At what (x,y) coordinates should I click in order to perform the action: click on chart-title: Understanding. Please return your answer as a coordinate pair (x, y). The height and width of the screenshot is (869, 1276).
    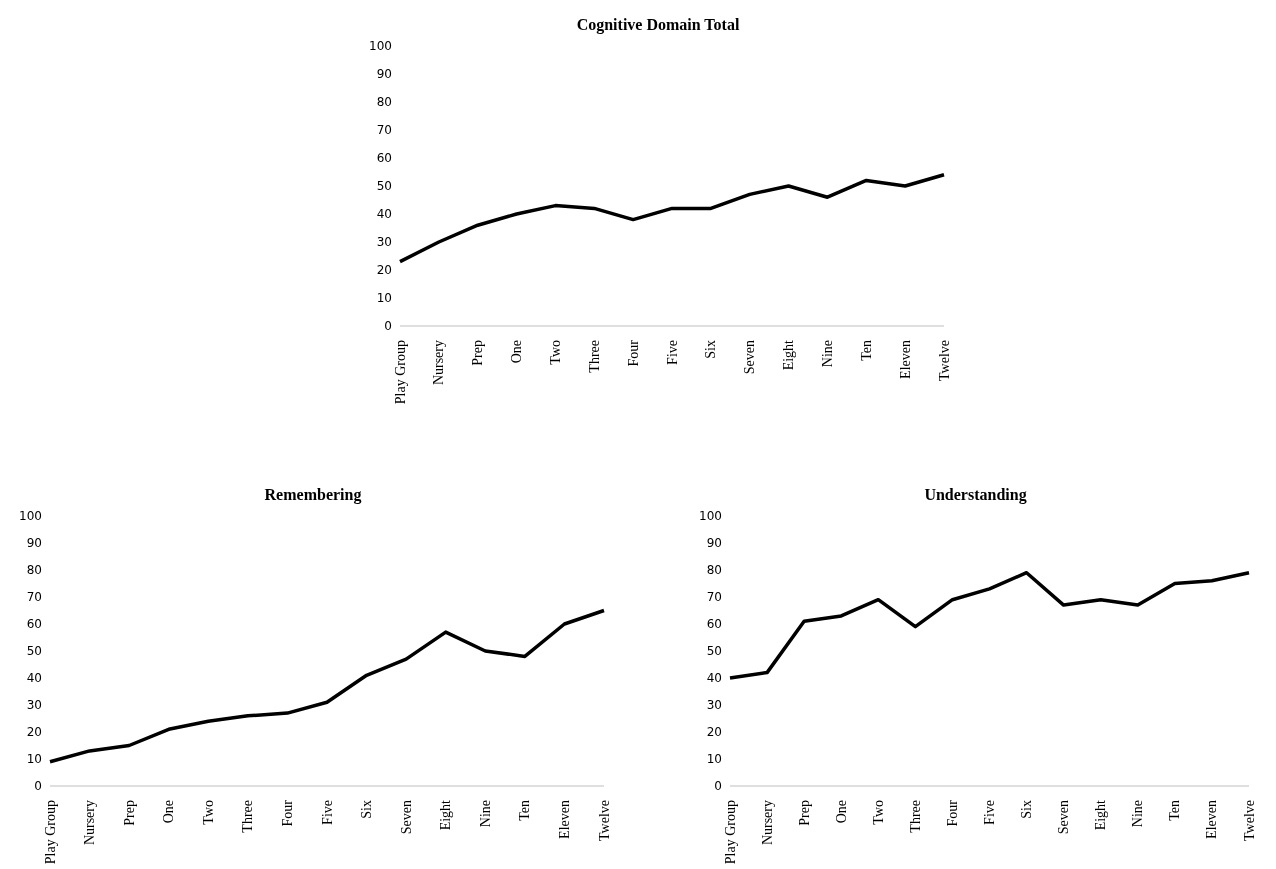
    Looking at the image, I should click on (975, 496).